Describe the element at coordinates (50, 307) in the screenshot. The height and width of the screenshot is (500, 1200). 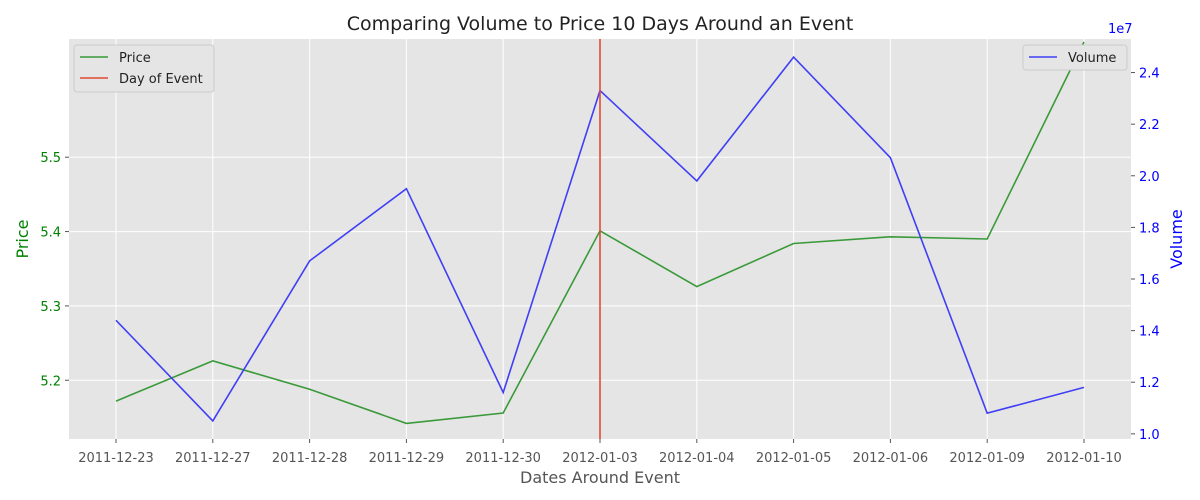
I see `left-y-tick-label: 5.3` at that location.